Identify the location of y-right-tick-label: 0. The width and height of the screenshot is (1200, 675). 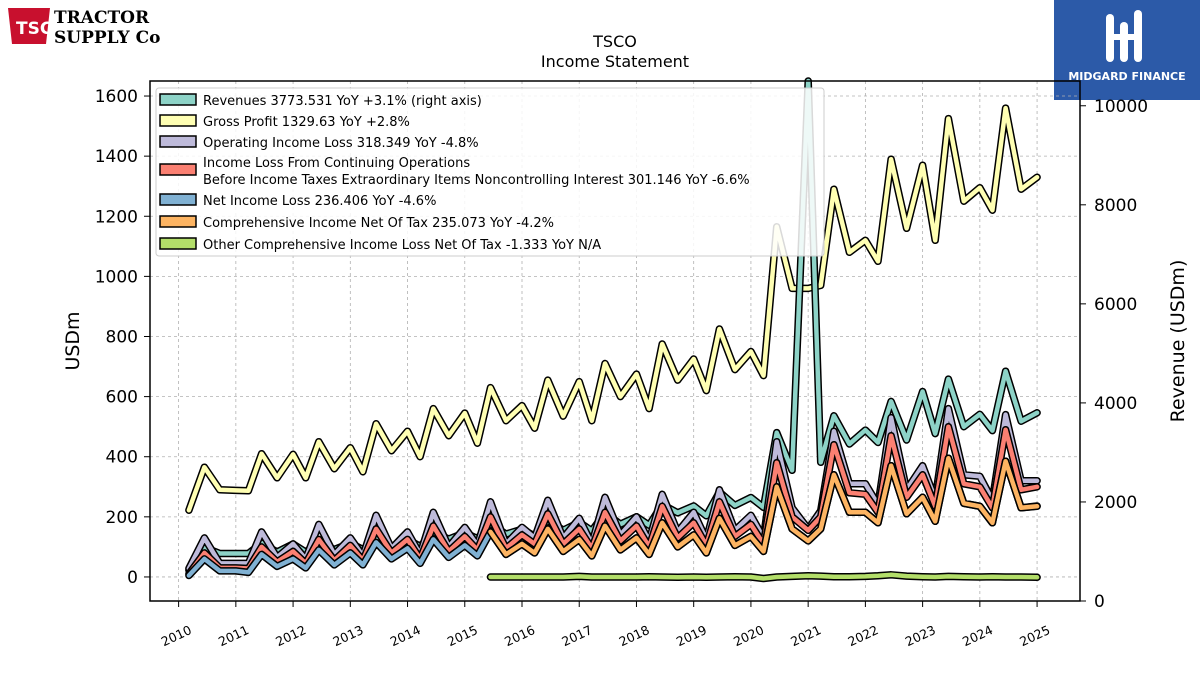
(1099, 602).